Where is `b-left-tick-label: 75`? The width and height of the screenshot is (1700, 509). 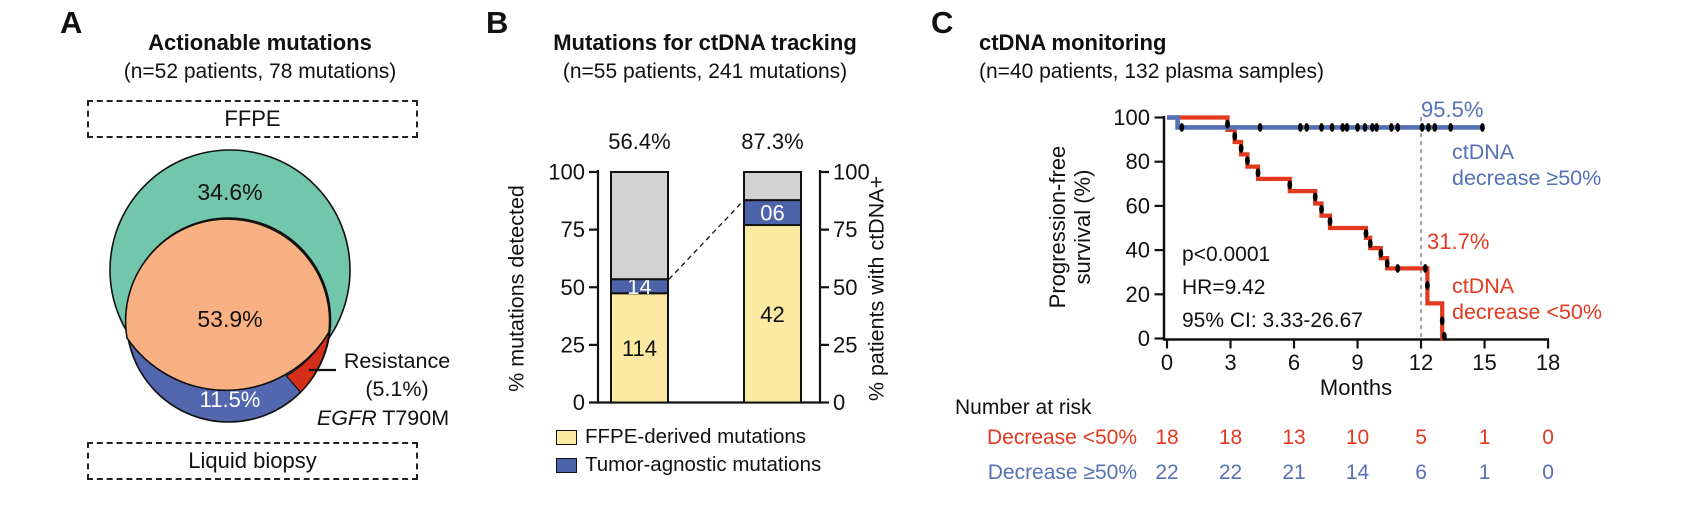 b-left-tick-label: 75 is located at coordinates (573, 229).